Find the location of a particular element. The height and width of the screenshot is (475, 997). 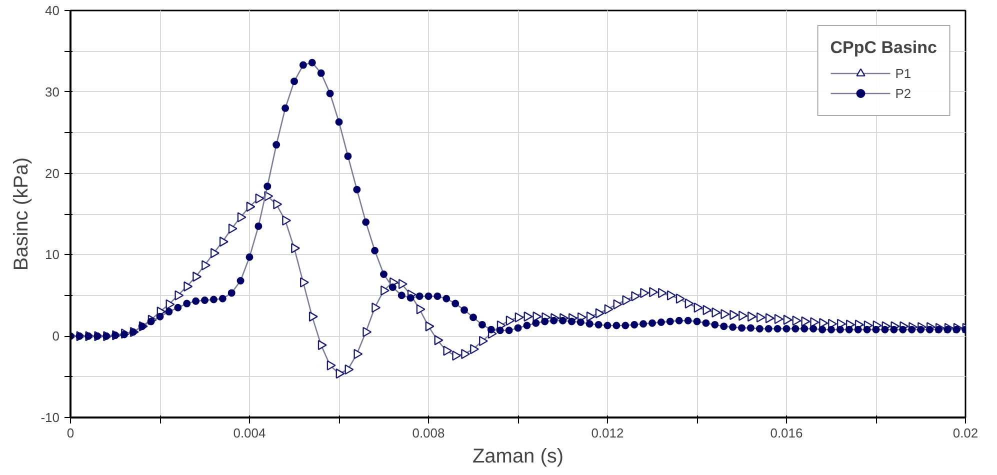

legend-title: CPpC Basinc is located at coordinates (883, 48).